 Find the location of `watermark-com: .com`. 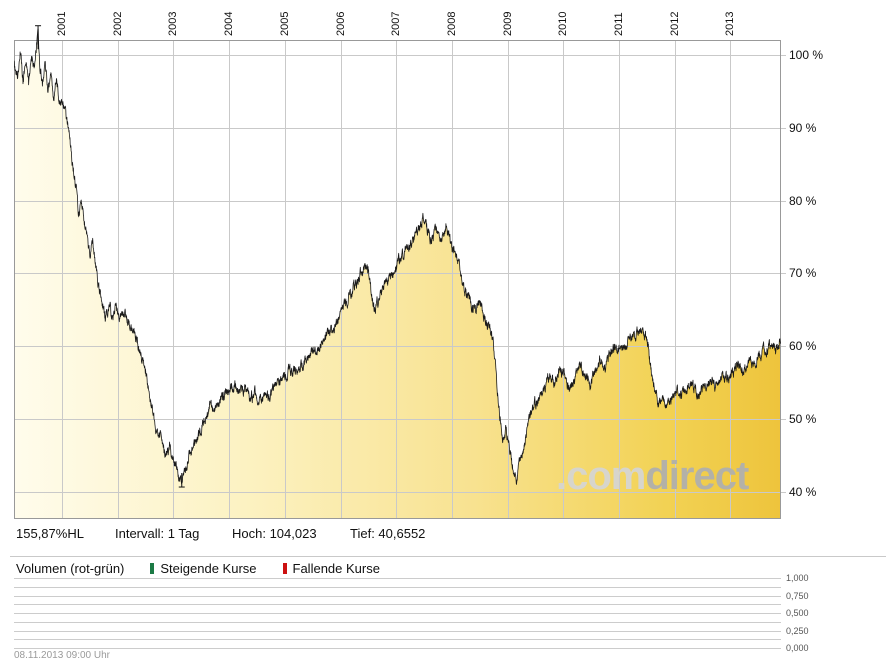

watermark-com: .com is located at coordinates (601, 476).